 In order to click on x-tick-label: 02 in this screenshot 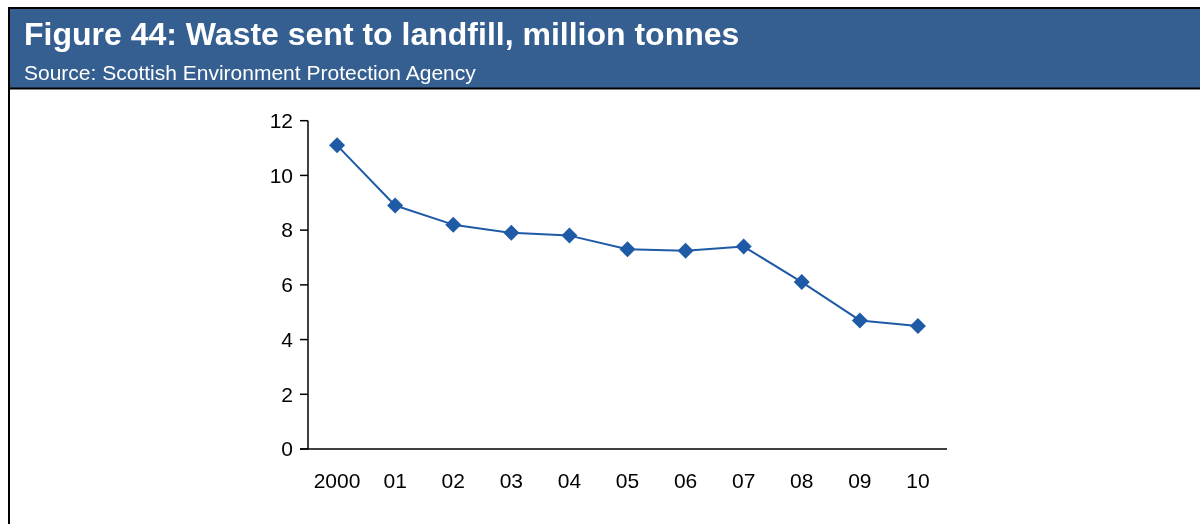, I will do `click(453, 481)`.